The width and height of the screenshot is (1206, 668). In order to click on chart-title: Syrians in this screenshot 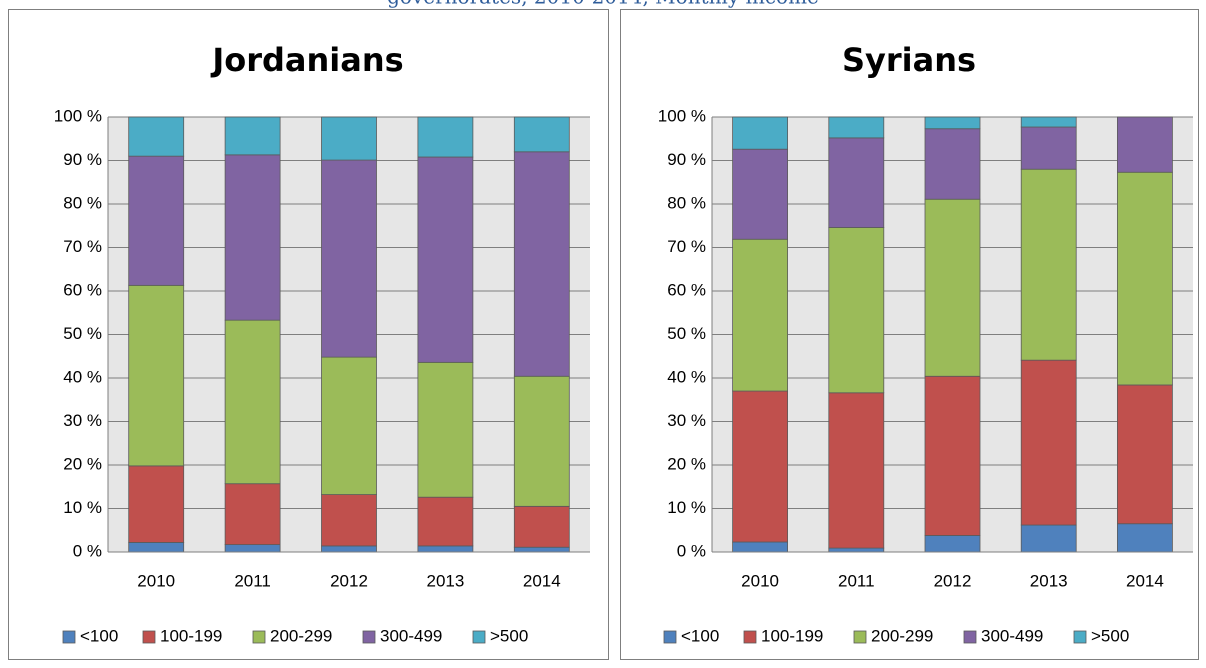, I will do `click(909, 60)`.